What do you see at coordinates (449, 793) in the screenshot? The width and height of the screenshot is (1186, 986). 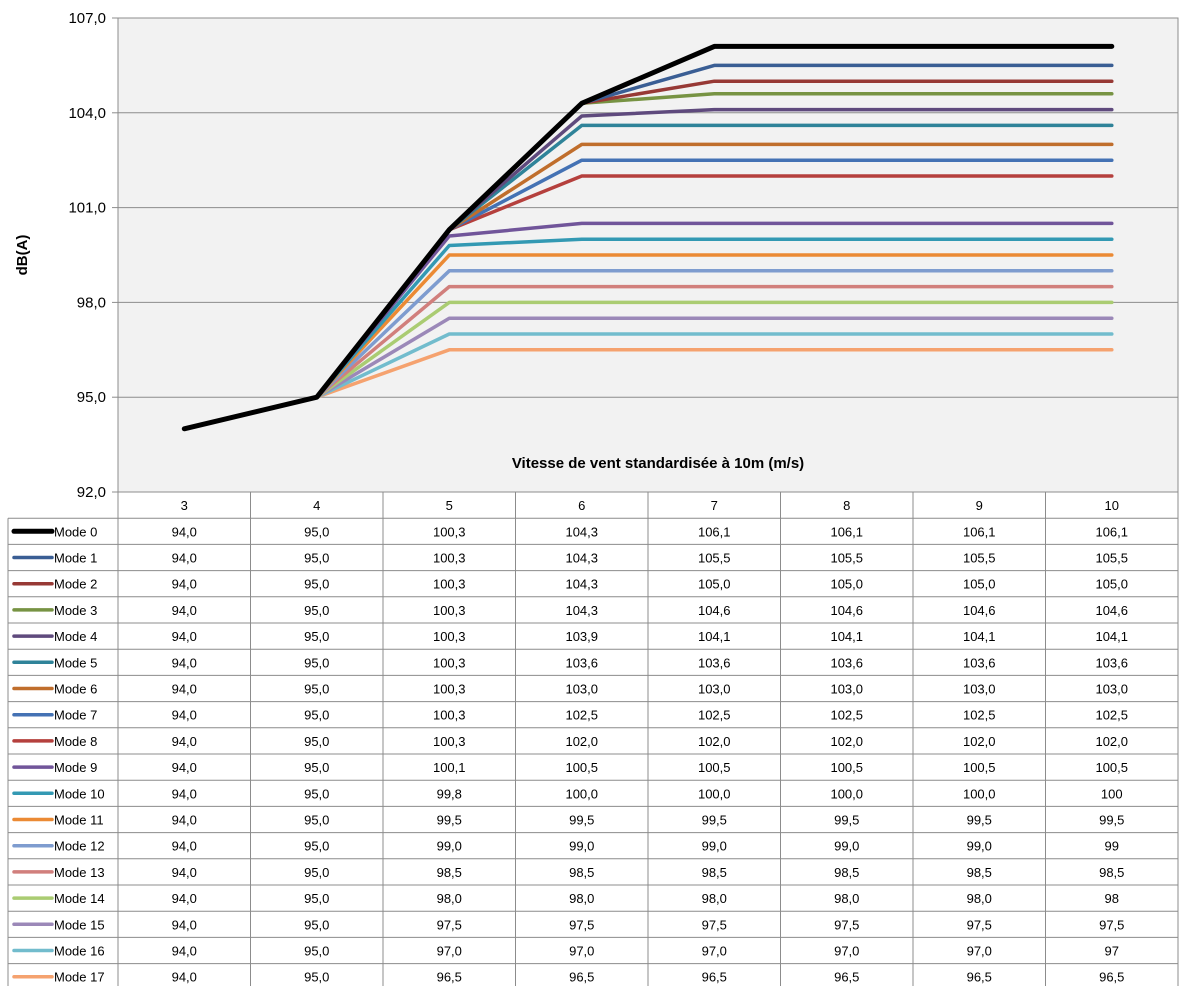 I see `data-label: 99,8` at bounding box center [449, 793].